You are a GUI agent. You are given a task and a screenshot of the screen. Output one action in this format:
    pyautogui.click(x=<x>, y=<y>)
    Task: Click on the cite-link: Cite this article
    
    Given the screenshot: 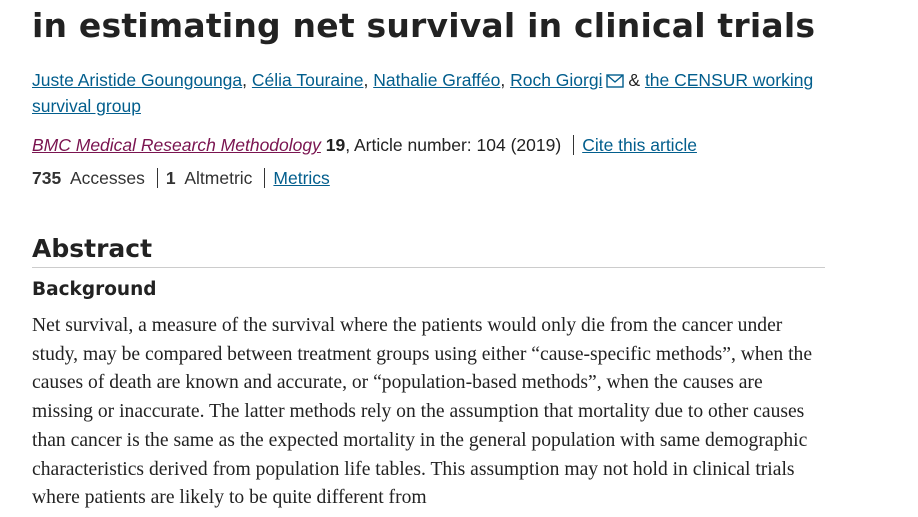 What is the action you would take?
    pyautogui.click(x=639, y=145)
    